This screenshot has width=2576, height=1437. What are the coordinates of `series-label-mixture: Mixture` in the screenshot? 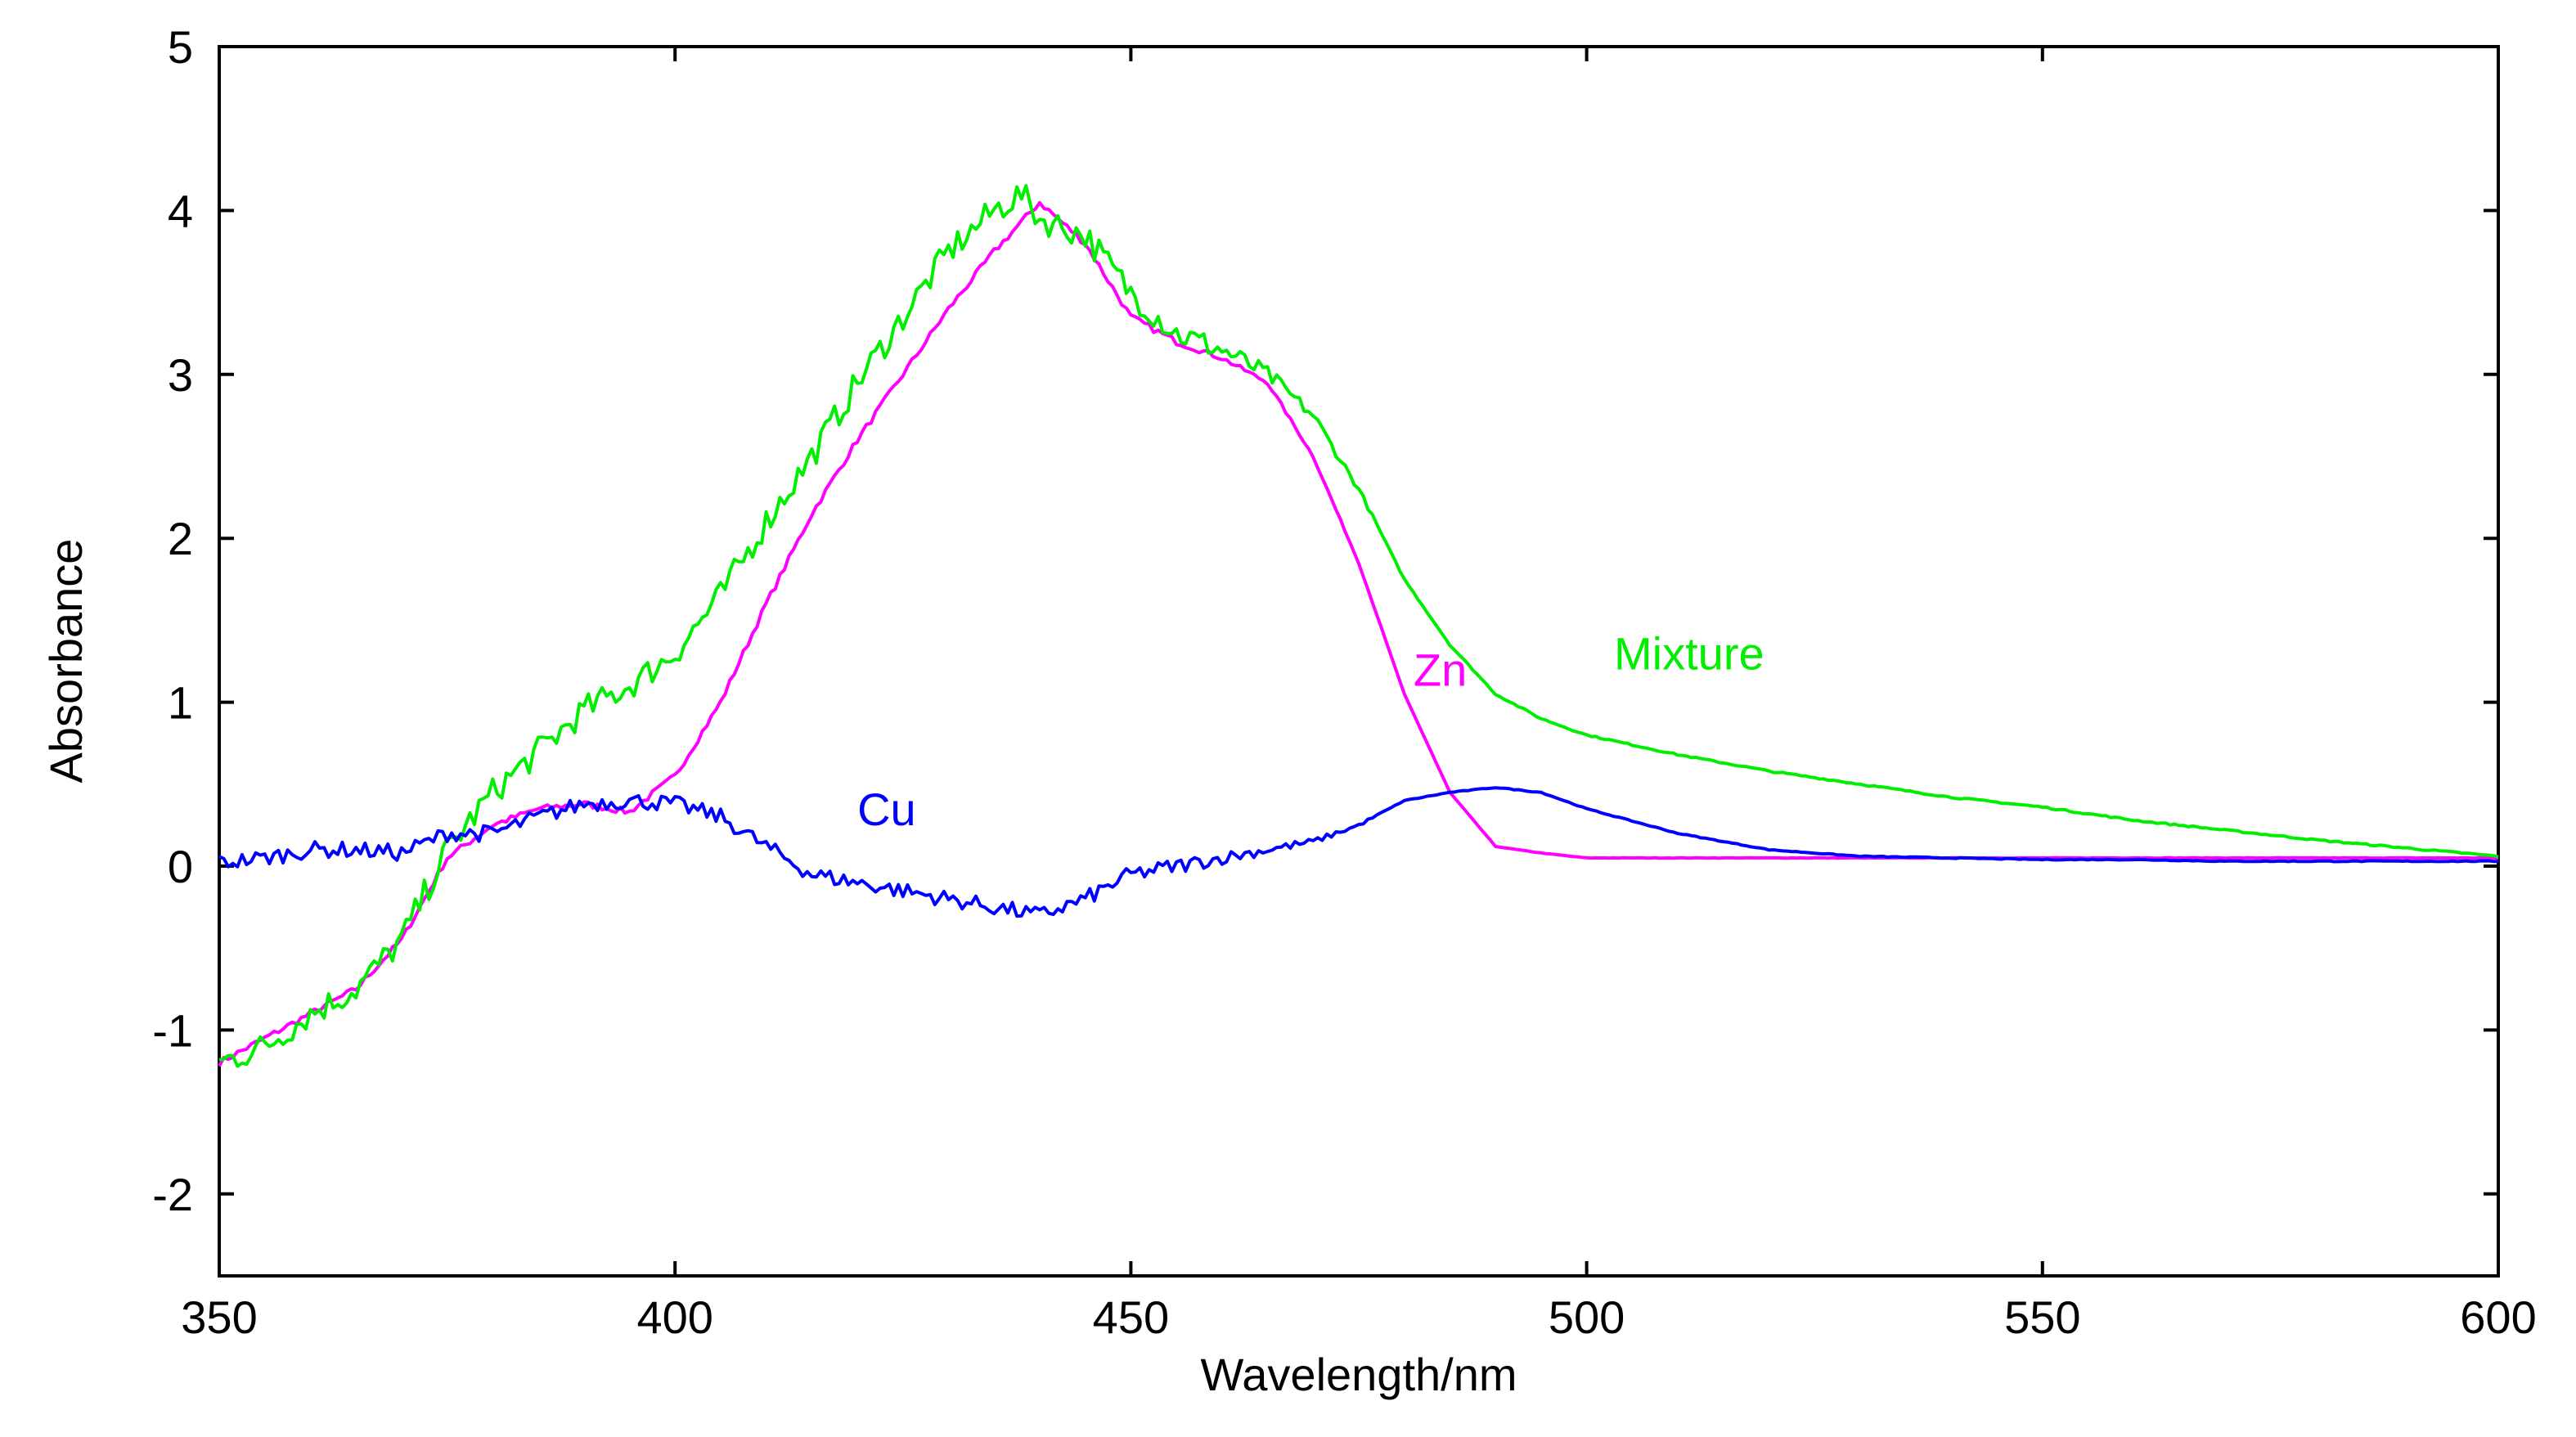 It's located at (1689, 654).